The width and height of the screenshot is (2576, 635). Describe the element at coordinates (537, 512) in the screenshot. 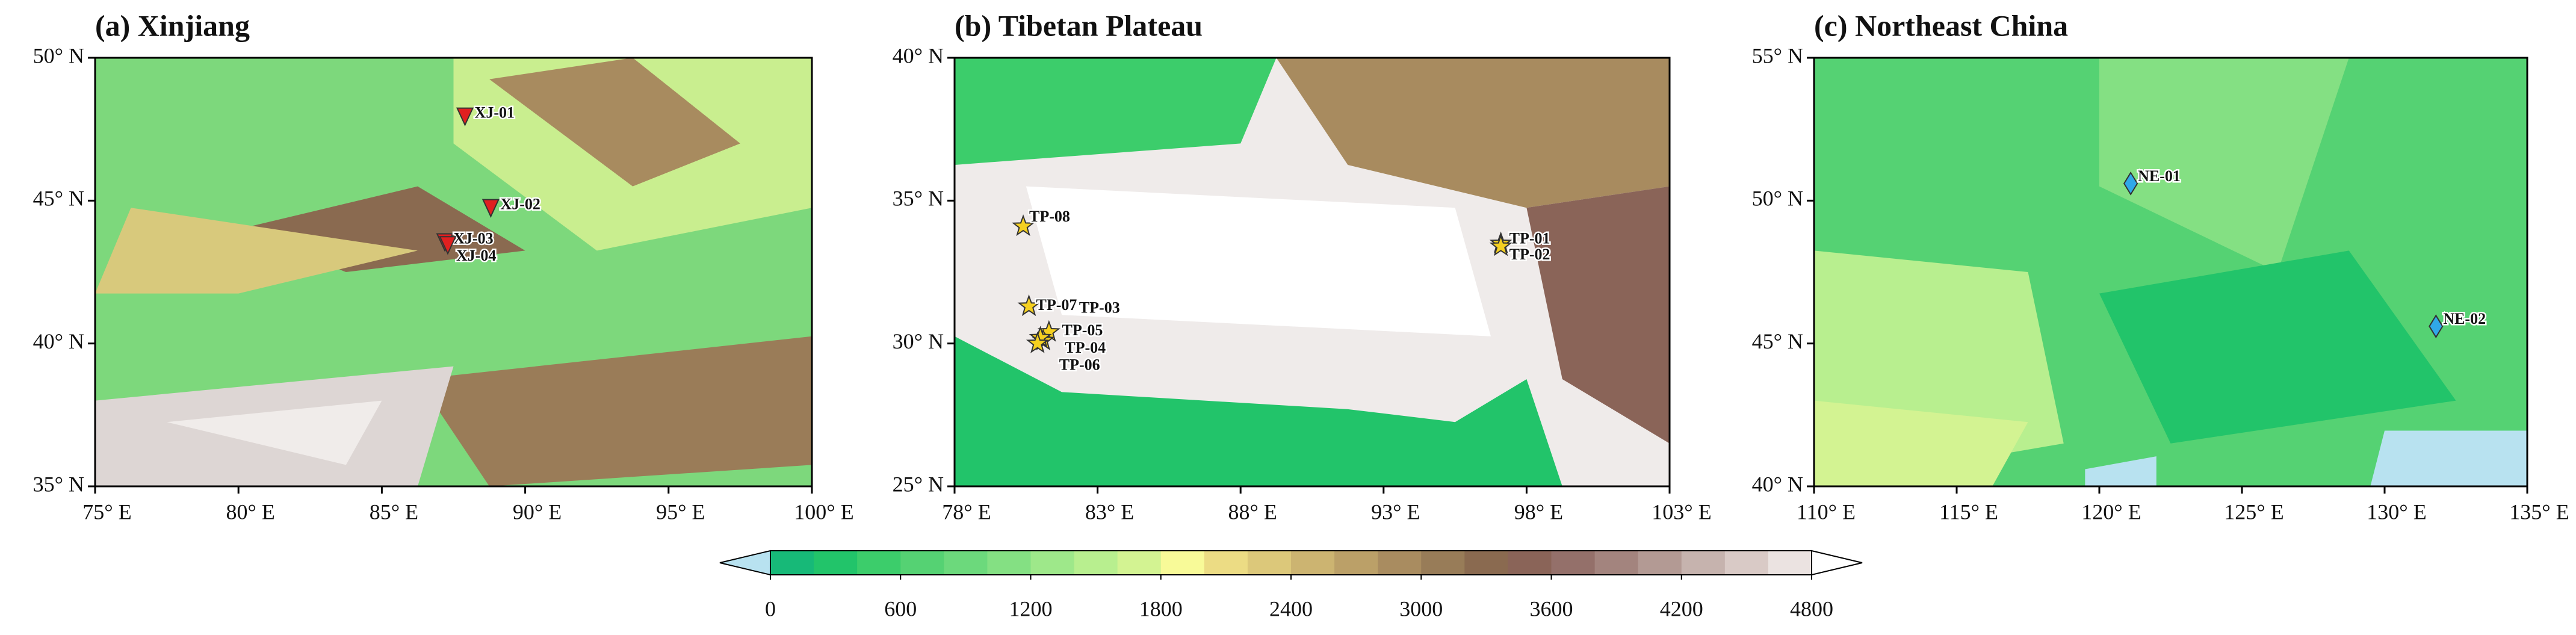

I see `x-tick-label: 90° E` at that location.